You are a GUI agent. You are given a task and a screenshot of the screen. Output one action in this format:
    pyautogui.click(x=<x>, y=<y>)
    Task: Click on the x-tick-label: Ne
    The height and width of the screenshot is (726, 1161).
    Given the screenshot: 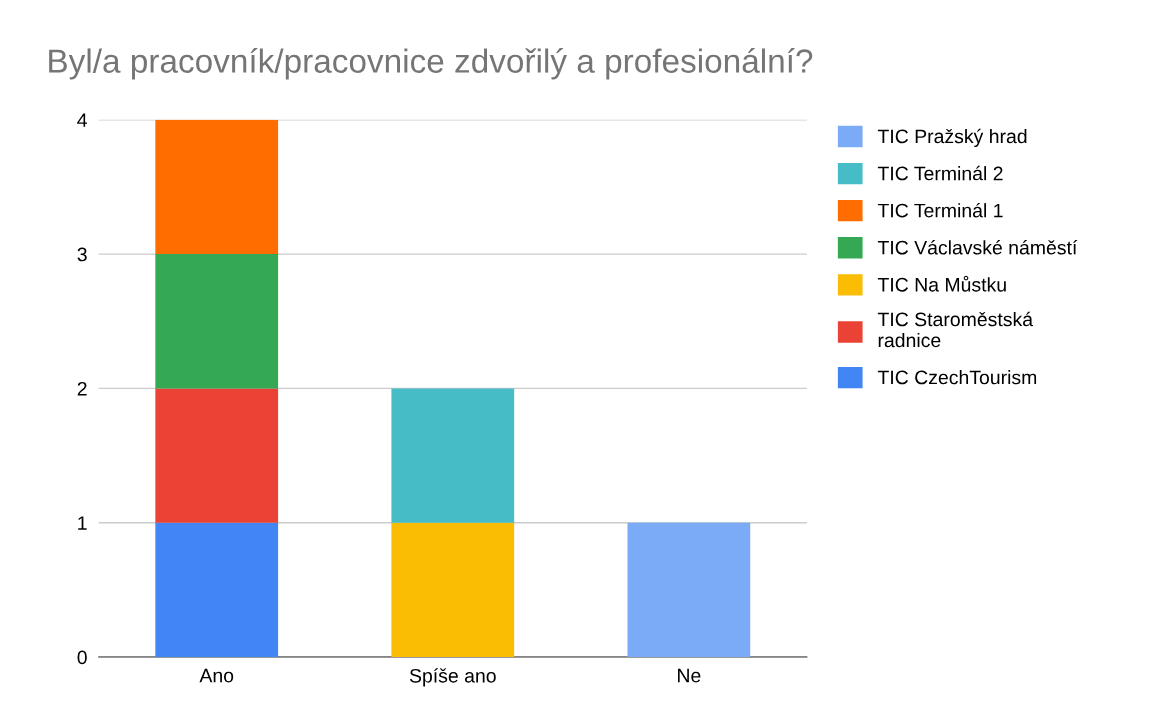 What is the action you would take?
    pyautogui.click(x=689, y=675)
    